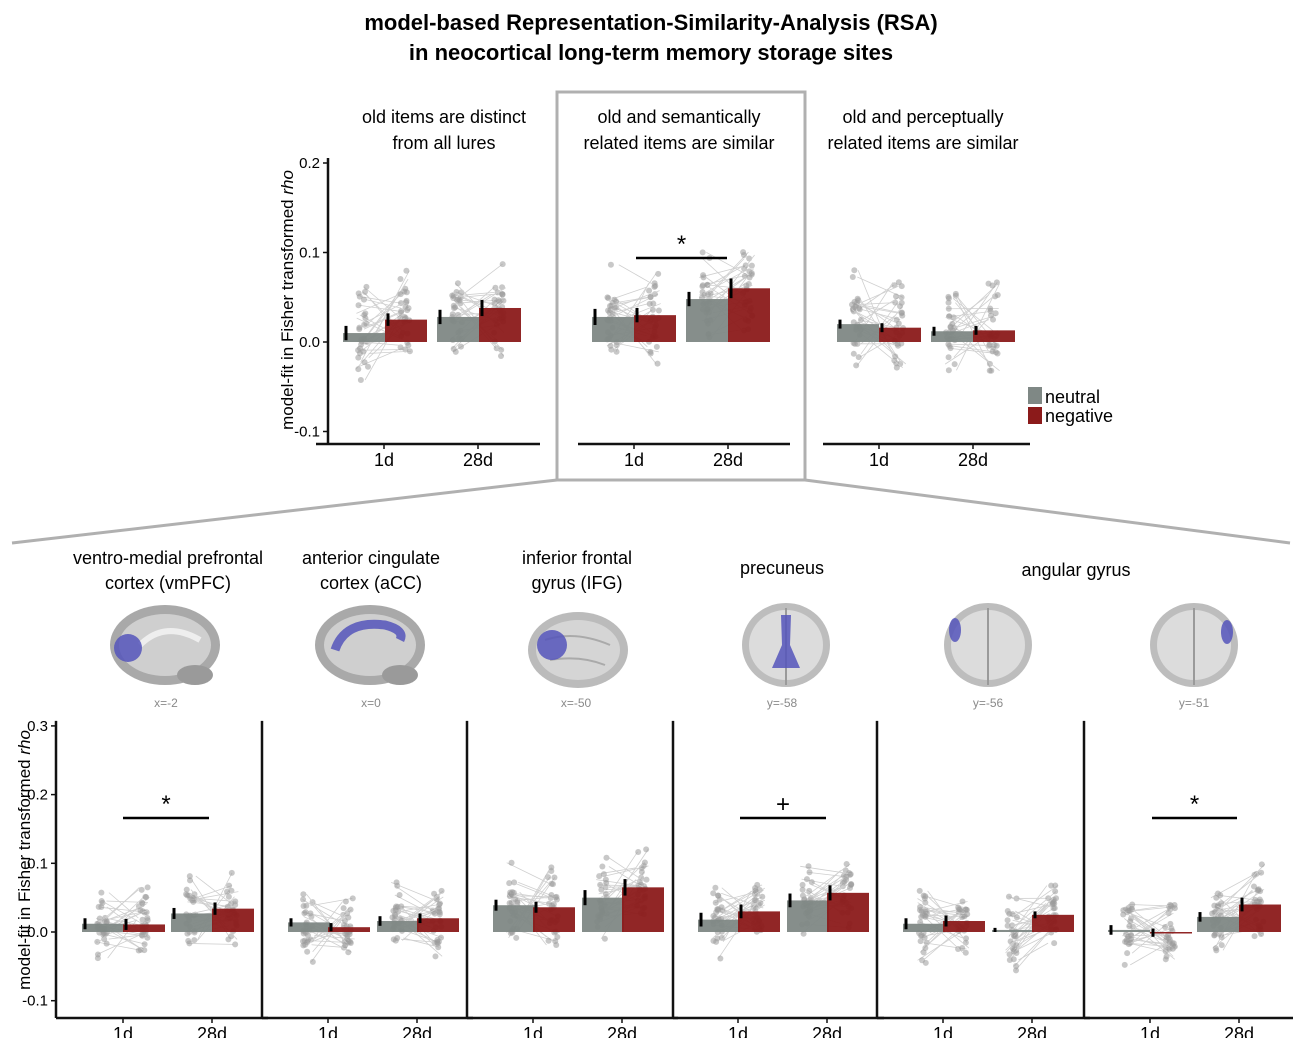  What do you see at coordinates (364, 337) in the screenshot?
I see `bar-neutral-1d` at bounding box center [364, 337].